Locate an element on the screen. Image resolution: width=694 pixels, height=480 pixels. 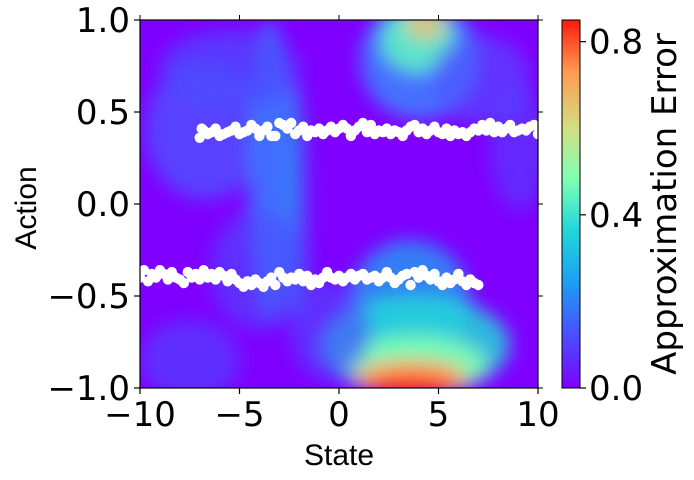
x-tick-label: 0 is located at coordinates (339, 415).